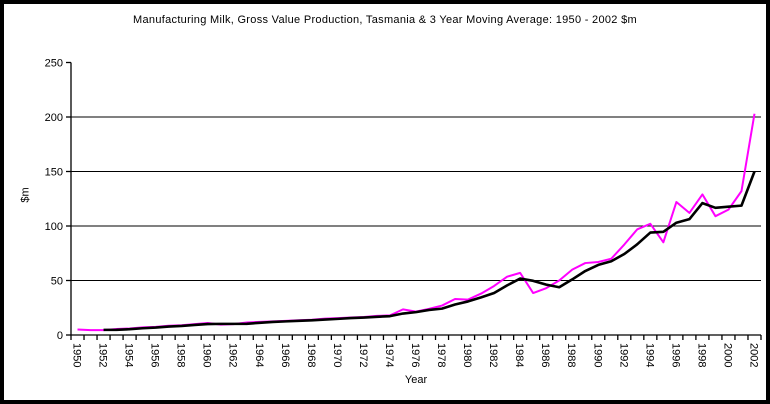 This screenshot has width=770, height=404. What do you see at coordinates (60, 336) in the screenshot?
I see `y-tick-label: 0` at bounding box center [60, 336].